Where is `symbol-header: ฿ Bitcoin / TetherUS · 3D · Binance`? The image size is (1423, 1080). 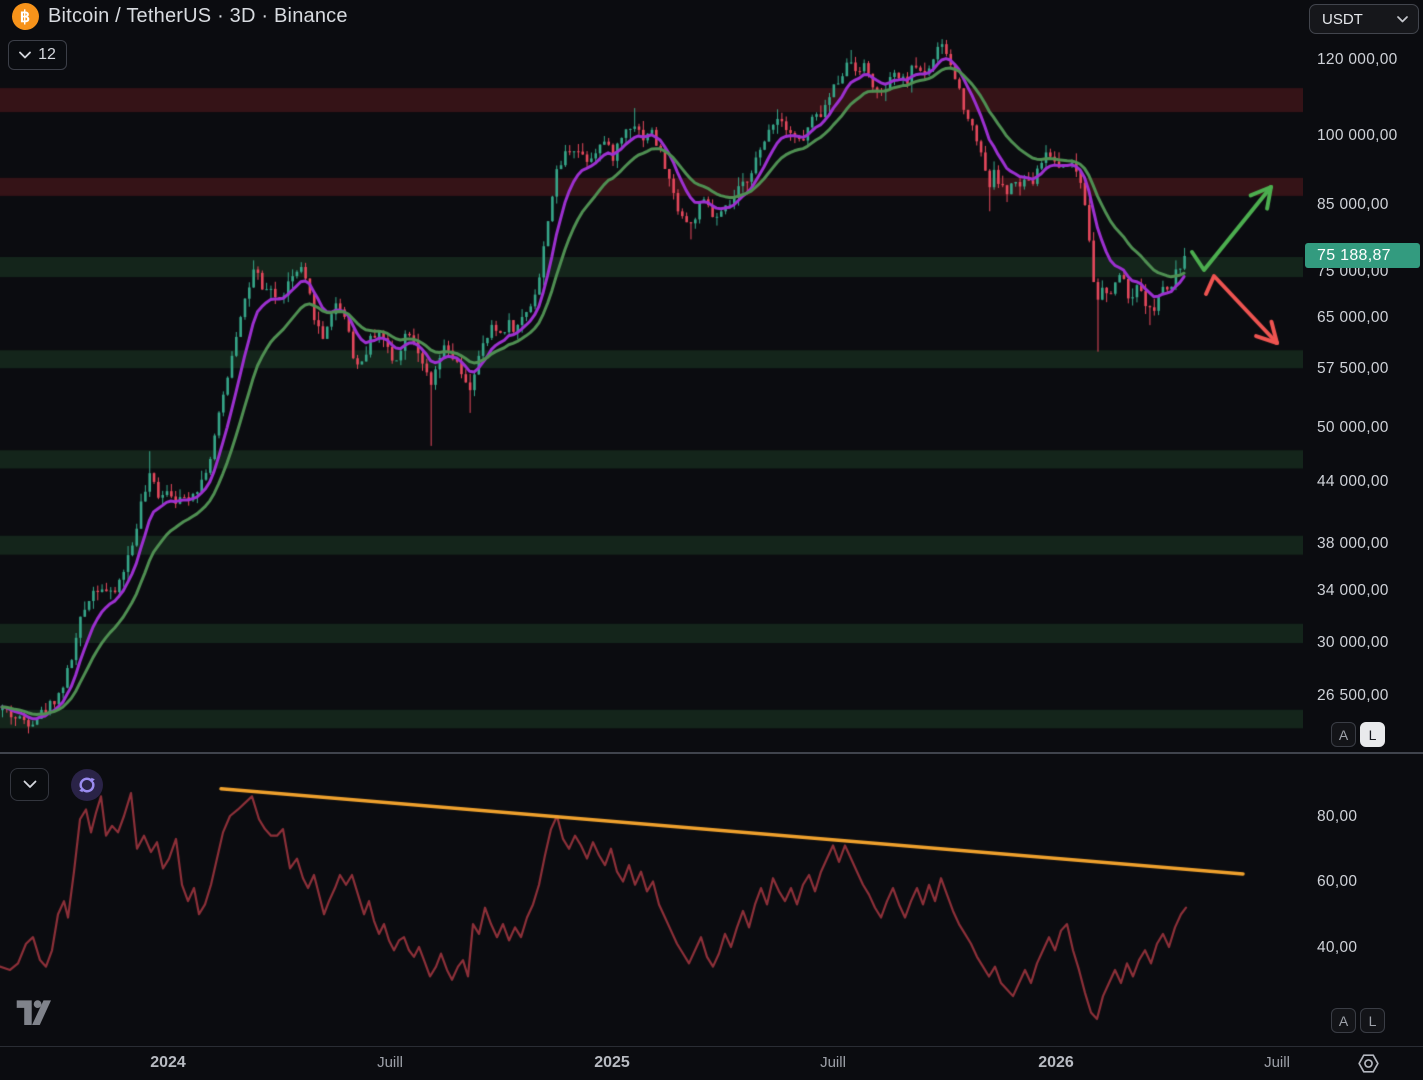
symbol-header: ฿ Bitcoin / TetherUS · 3D · Binance is located at coordinates (178, 16).